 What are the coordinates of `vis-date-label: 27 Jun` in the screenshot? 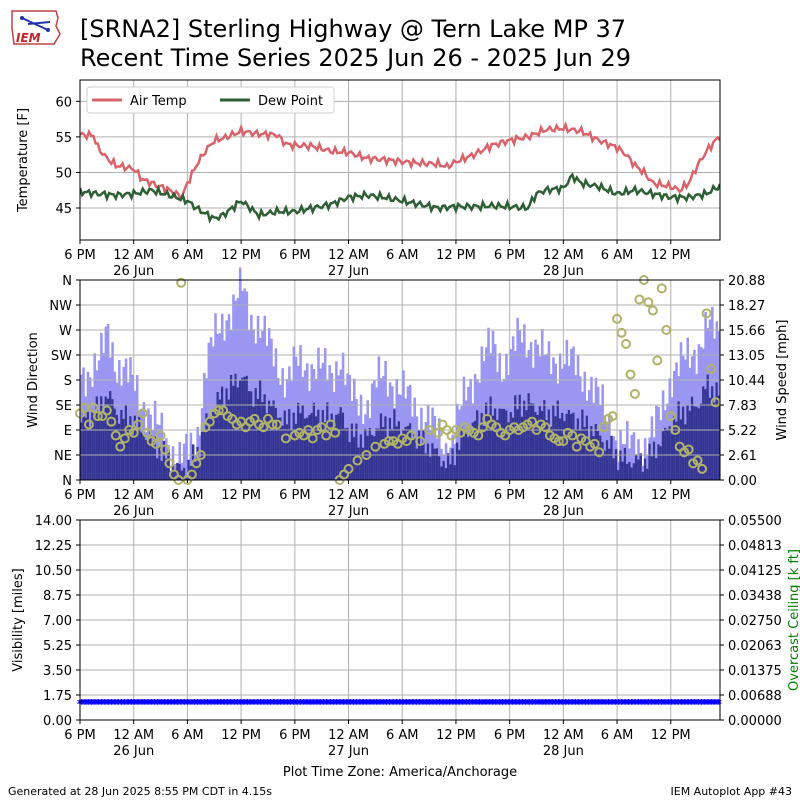 It's located at (348, 751).